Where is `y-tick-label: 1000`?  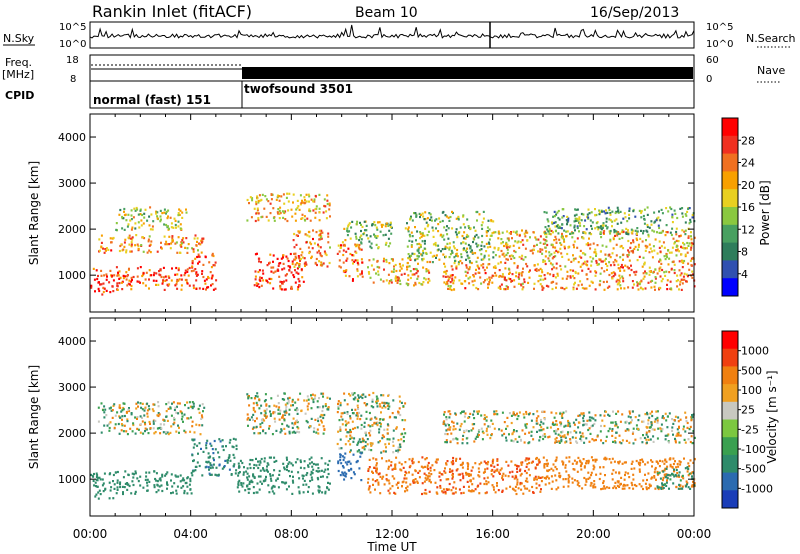 y-tick-label: 1000 is located at coordinates (72, 479).